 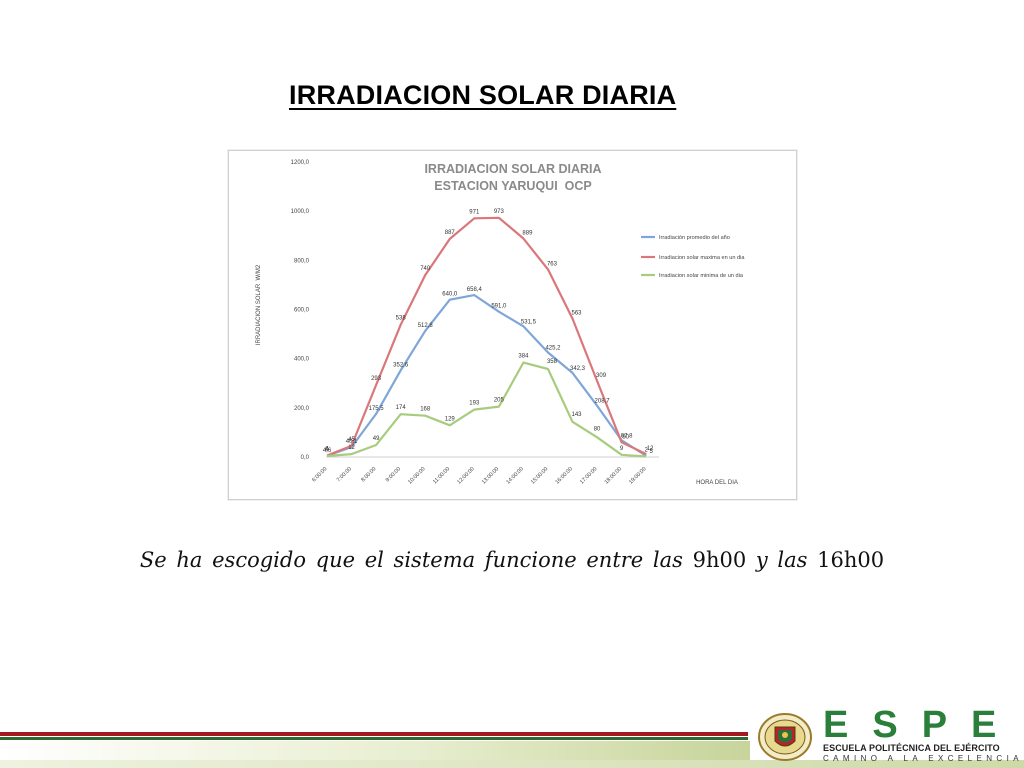 I want to click on x-tick-label: 8:00:00, so click(x=368, y=474).